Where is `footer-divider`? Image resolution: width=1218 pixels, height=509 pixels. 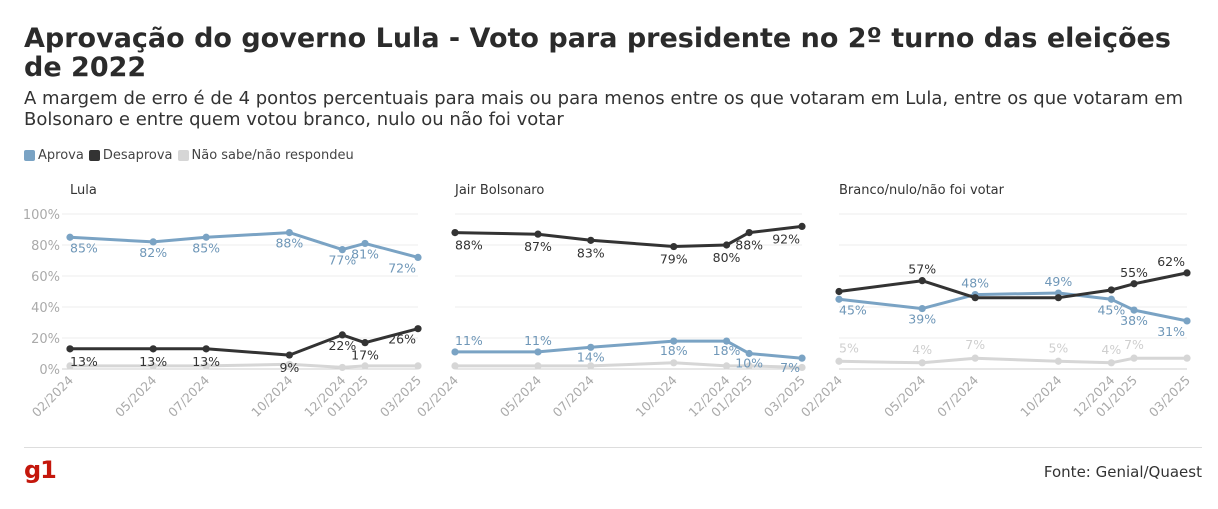
footer-divider is located at coordinates (613, 447).